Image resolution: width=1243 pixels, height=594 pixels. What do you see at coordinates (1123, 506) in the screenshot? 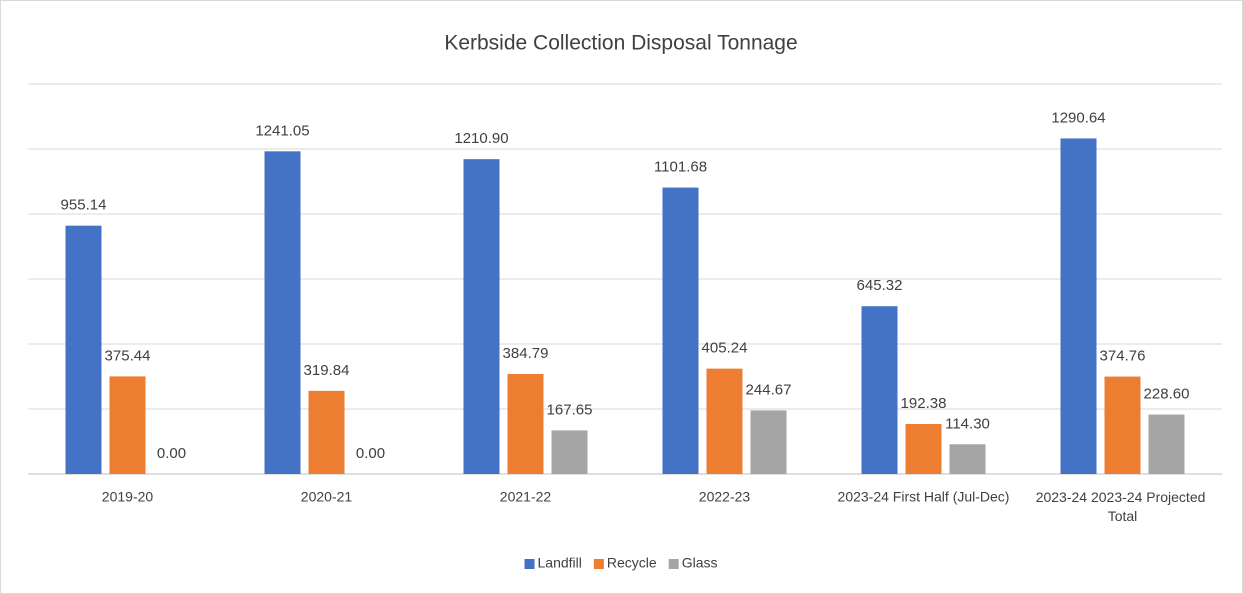
I see `x-tick-label: 2023-24 2023-24 Projected Total` at bounding box center [1123, 506].